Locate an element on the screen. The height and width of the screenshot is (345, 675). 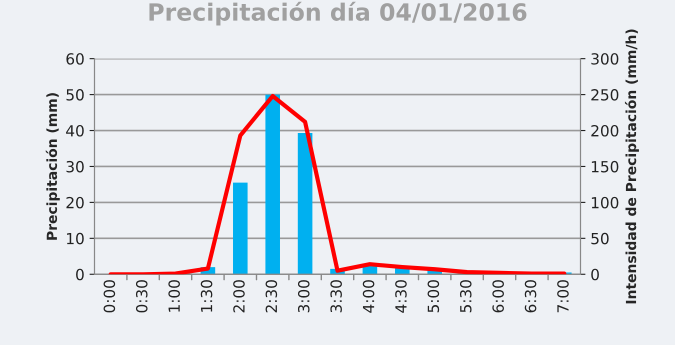
y-tick-label: 50 is located at coordinates (75, 95).